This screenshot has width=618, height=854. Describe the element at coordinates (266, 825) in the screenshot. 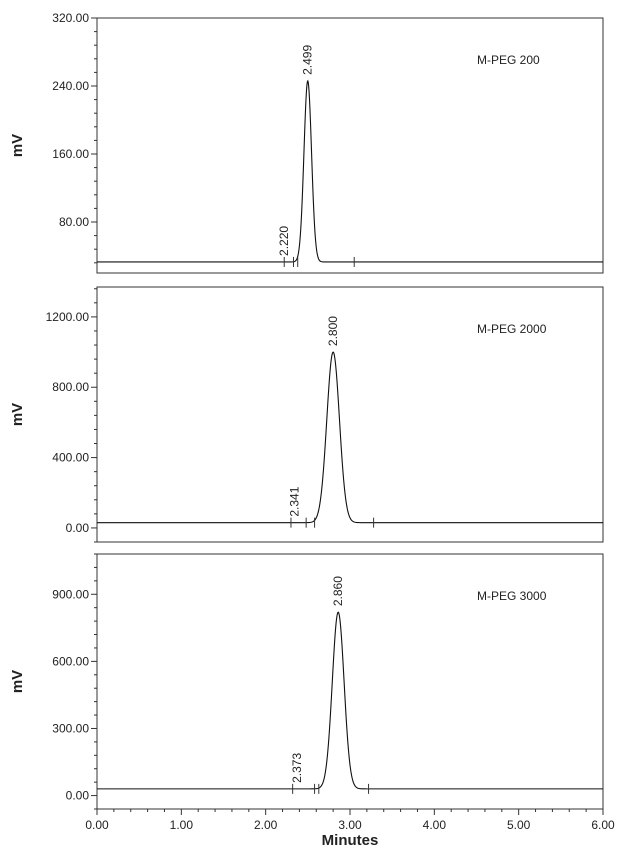

I see `x-tick-label: 2.00` at that location.